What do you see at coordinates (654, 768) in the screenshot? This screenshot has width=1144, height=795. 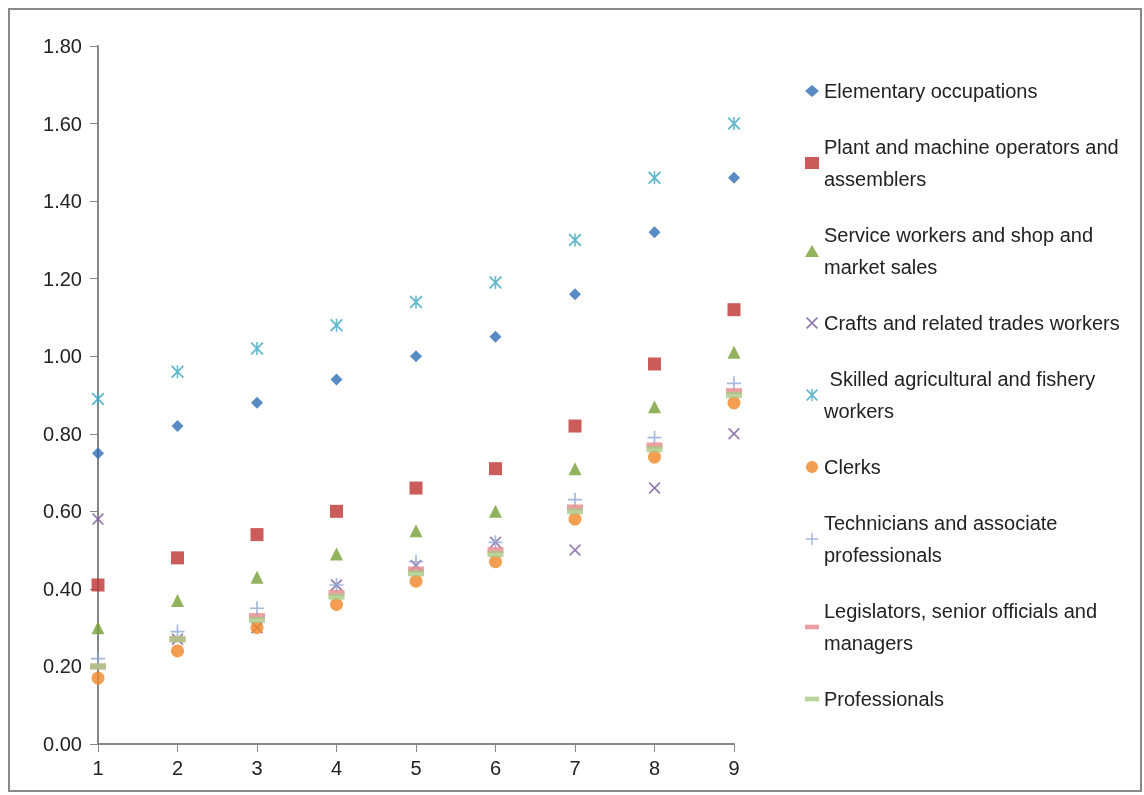 I see `x-tick-label: 8` at bounding box center [654, 768].